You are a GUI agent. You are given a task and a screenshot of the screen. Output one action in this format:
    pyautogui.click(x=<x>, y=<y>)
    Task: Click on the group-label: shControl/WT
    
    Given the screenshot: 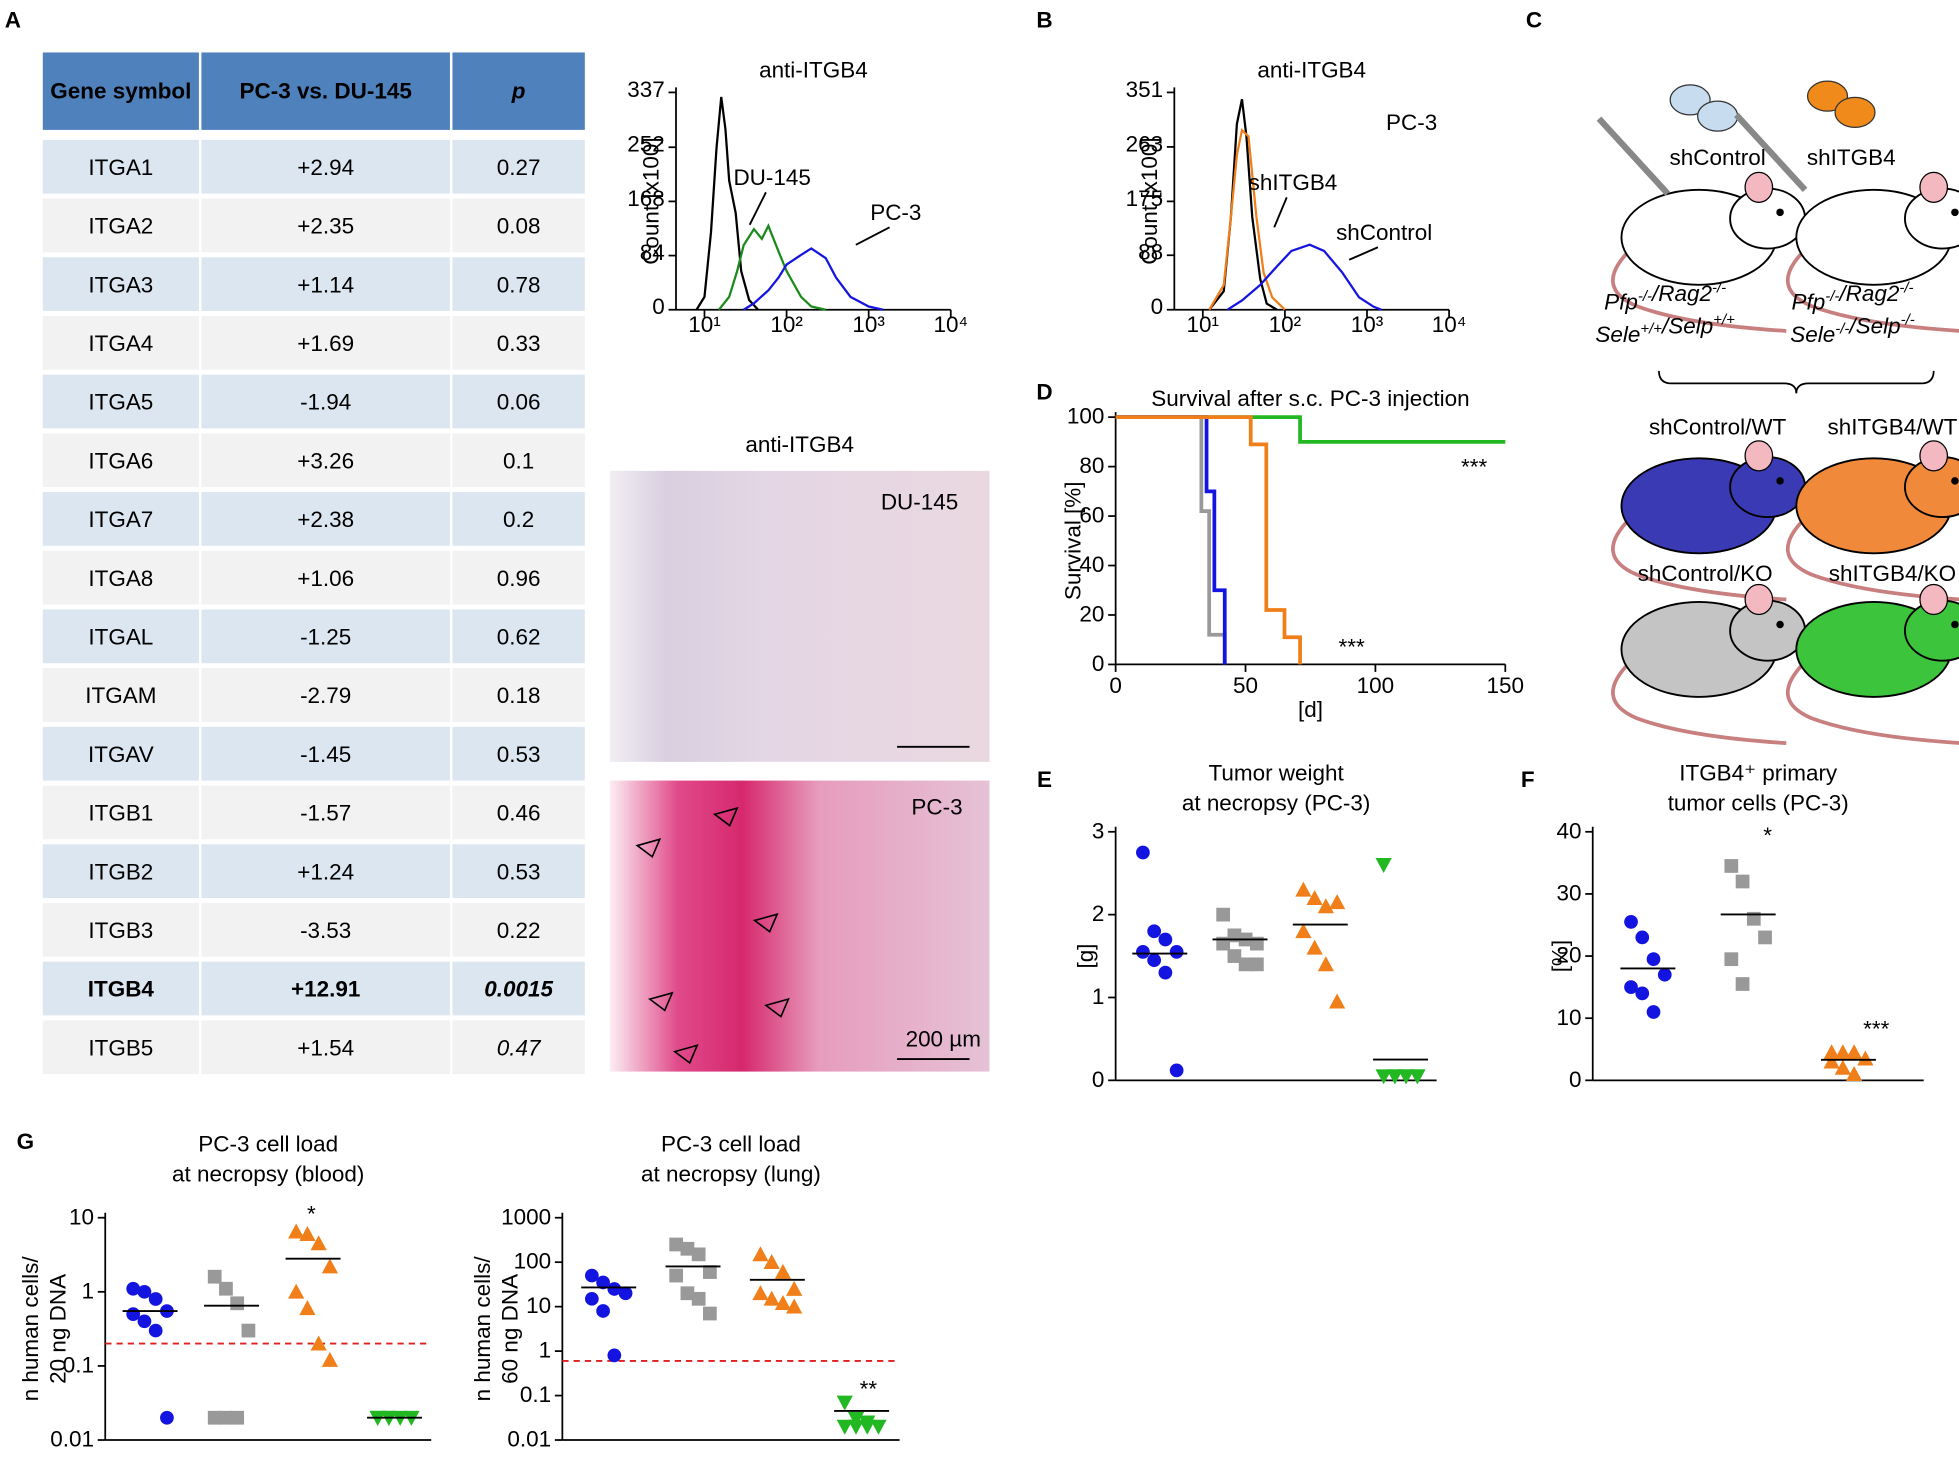 What is the action you would take?
    pyautogui.click(x=1718, y=427)
    